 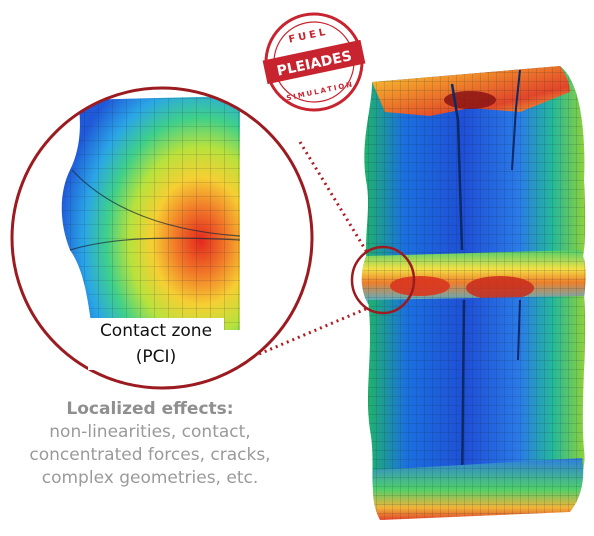 I want to click on caption-heading: Localized effects:, so click(x=150, y=409).